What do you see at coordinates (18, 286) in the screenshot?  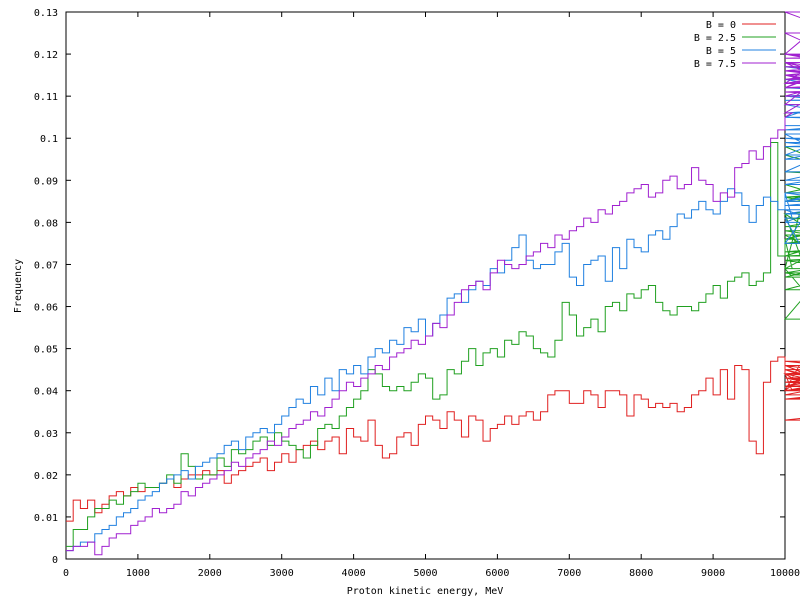 I see `y-axis-label: Frequency` at bounding box center [18, 286].